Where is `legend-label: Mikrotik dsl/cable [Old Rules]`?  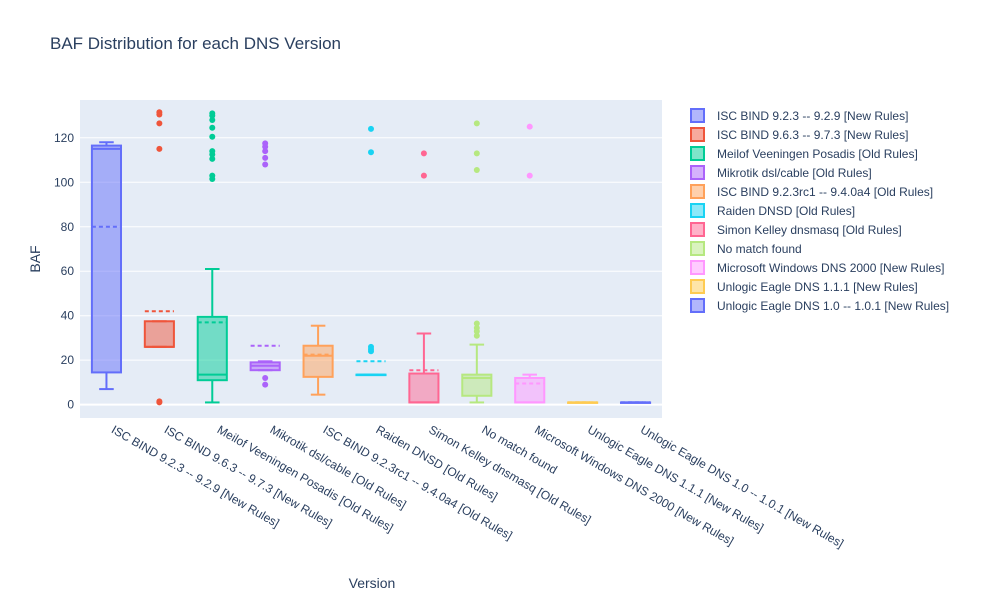
legend-label: Mikrotik dsl/cable [Old Rules] is located at coordinates (794, 172).